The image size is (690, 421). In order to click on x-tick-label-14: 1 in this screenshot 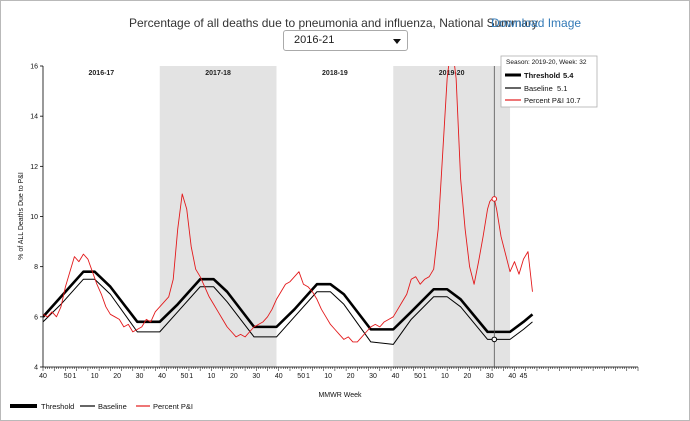, I will do `click(308, 376)`.